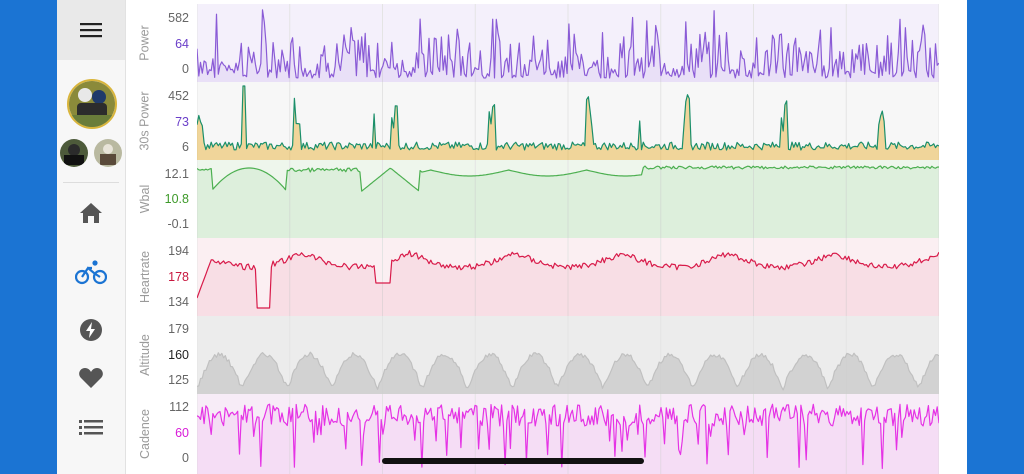 The height and width of the screenshot is (474, 1024). I want to click on list-icon, so click(91, 427).